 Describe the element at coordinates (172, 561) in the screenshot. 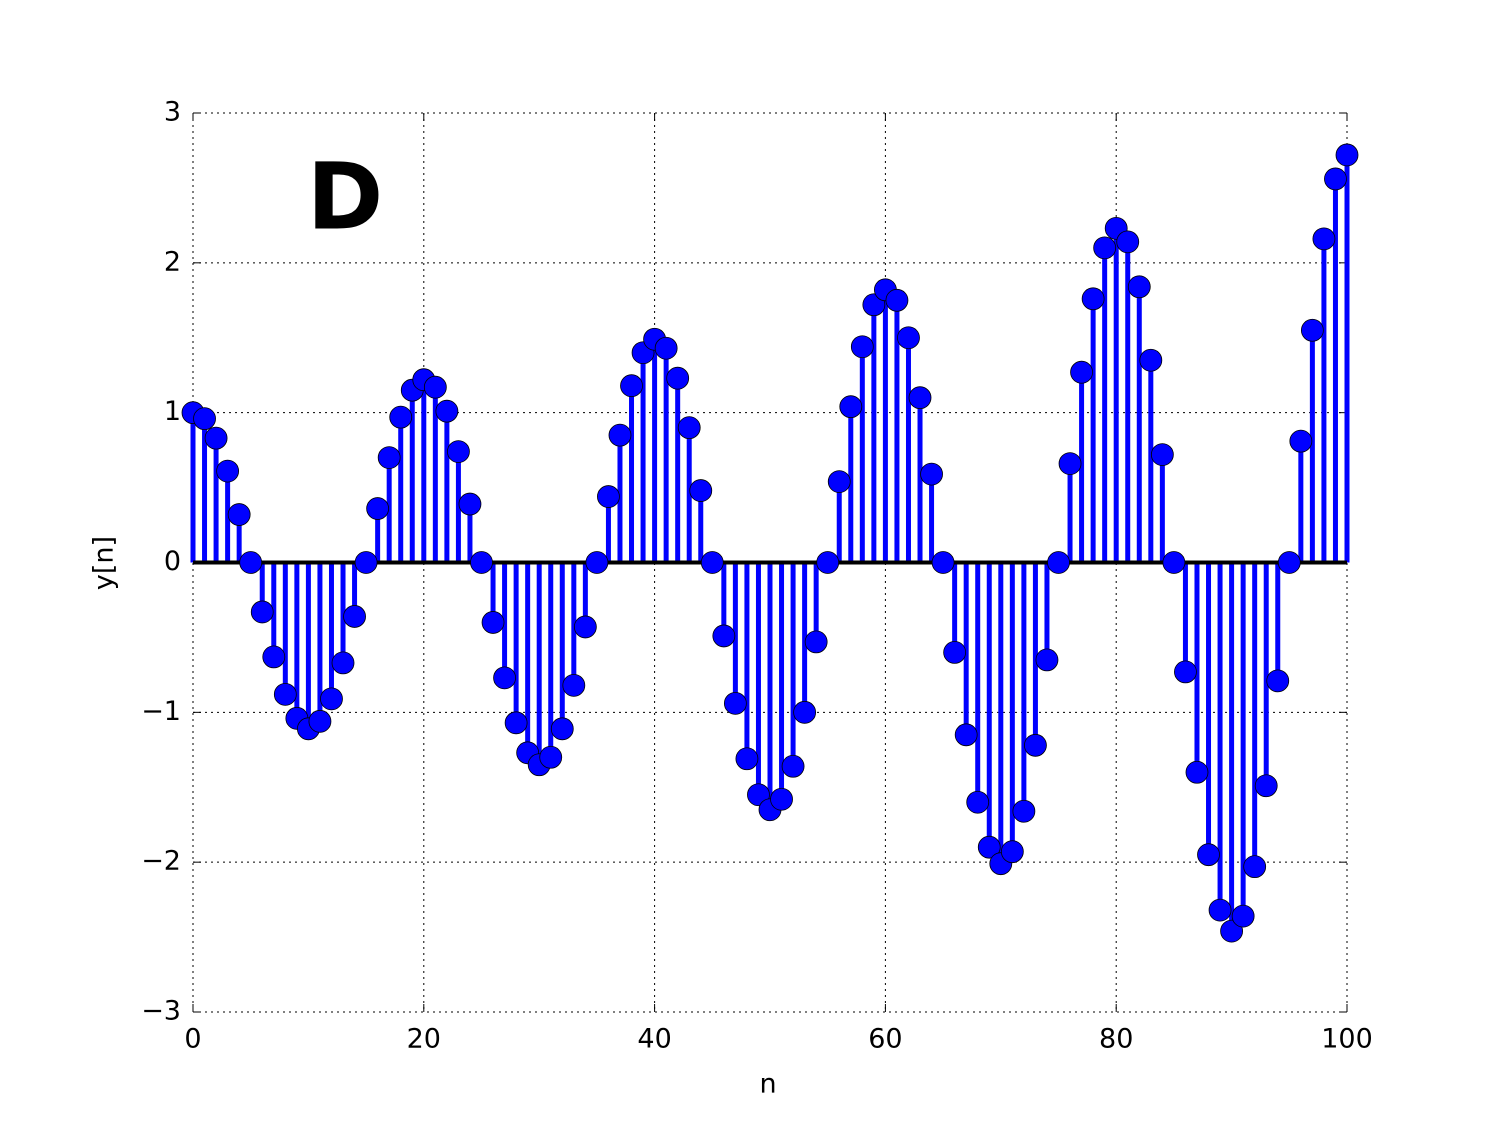

I see `y-tick-label: 0` at that location.